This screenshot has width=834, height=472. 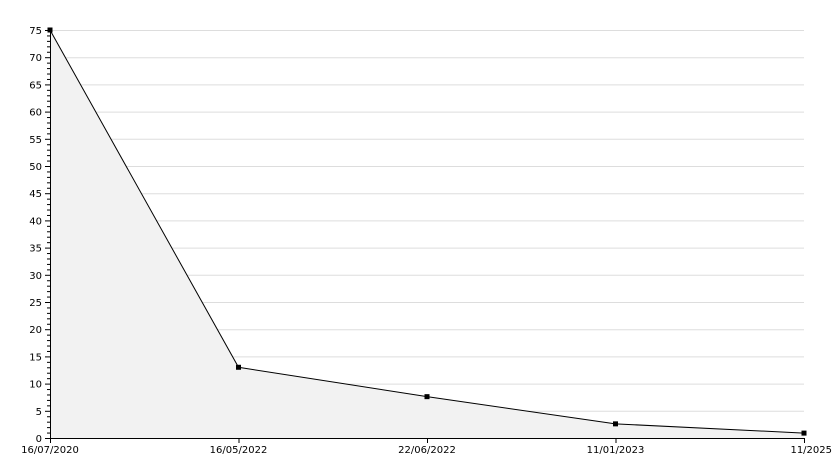 What do you see at coordinates (35, 194) in the screenshot?
I see `y-tick-label: 45` at bounding box center [35, 194].